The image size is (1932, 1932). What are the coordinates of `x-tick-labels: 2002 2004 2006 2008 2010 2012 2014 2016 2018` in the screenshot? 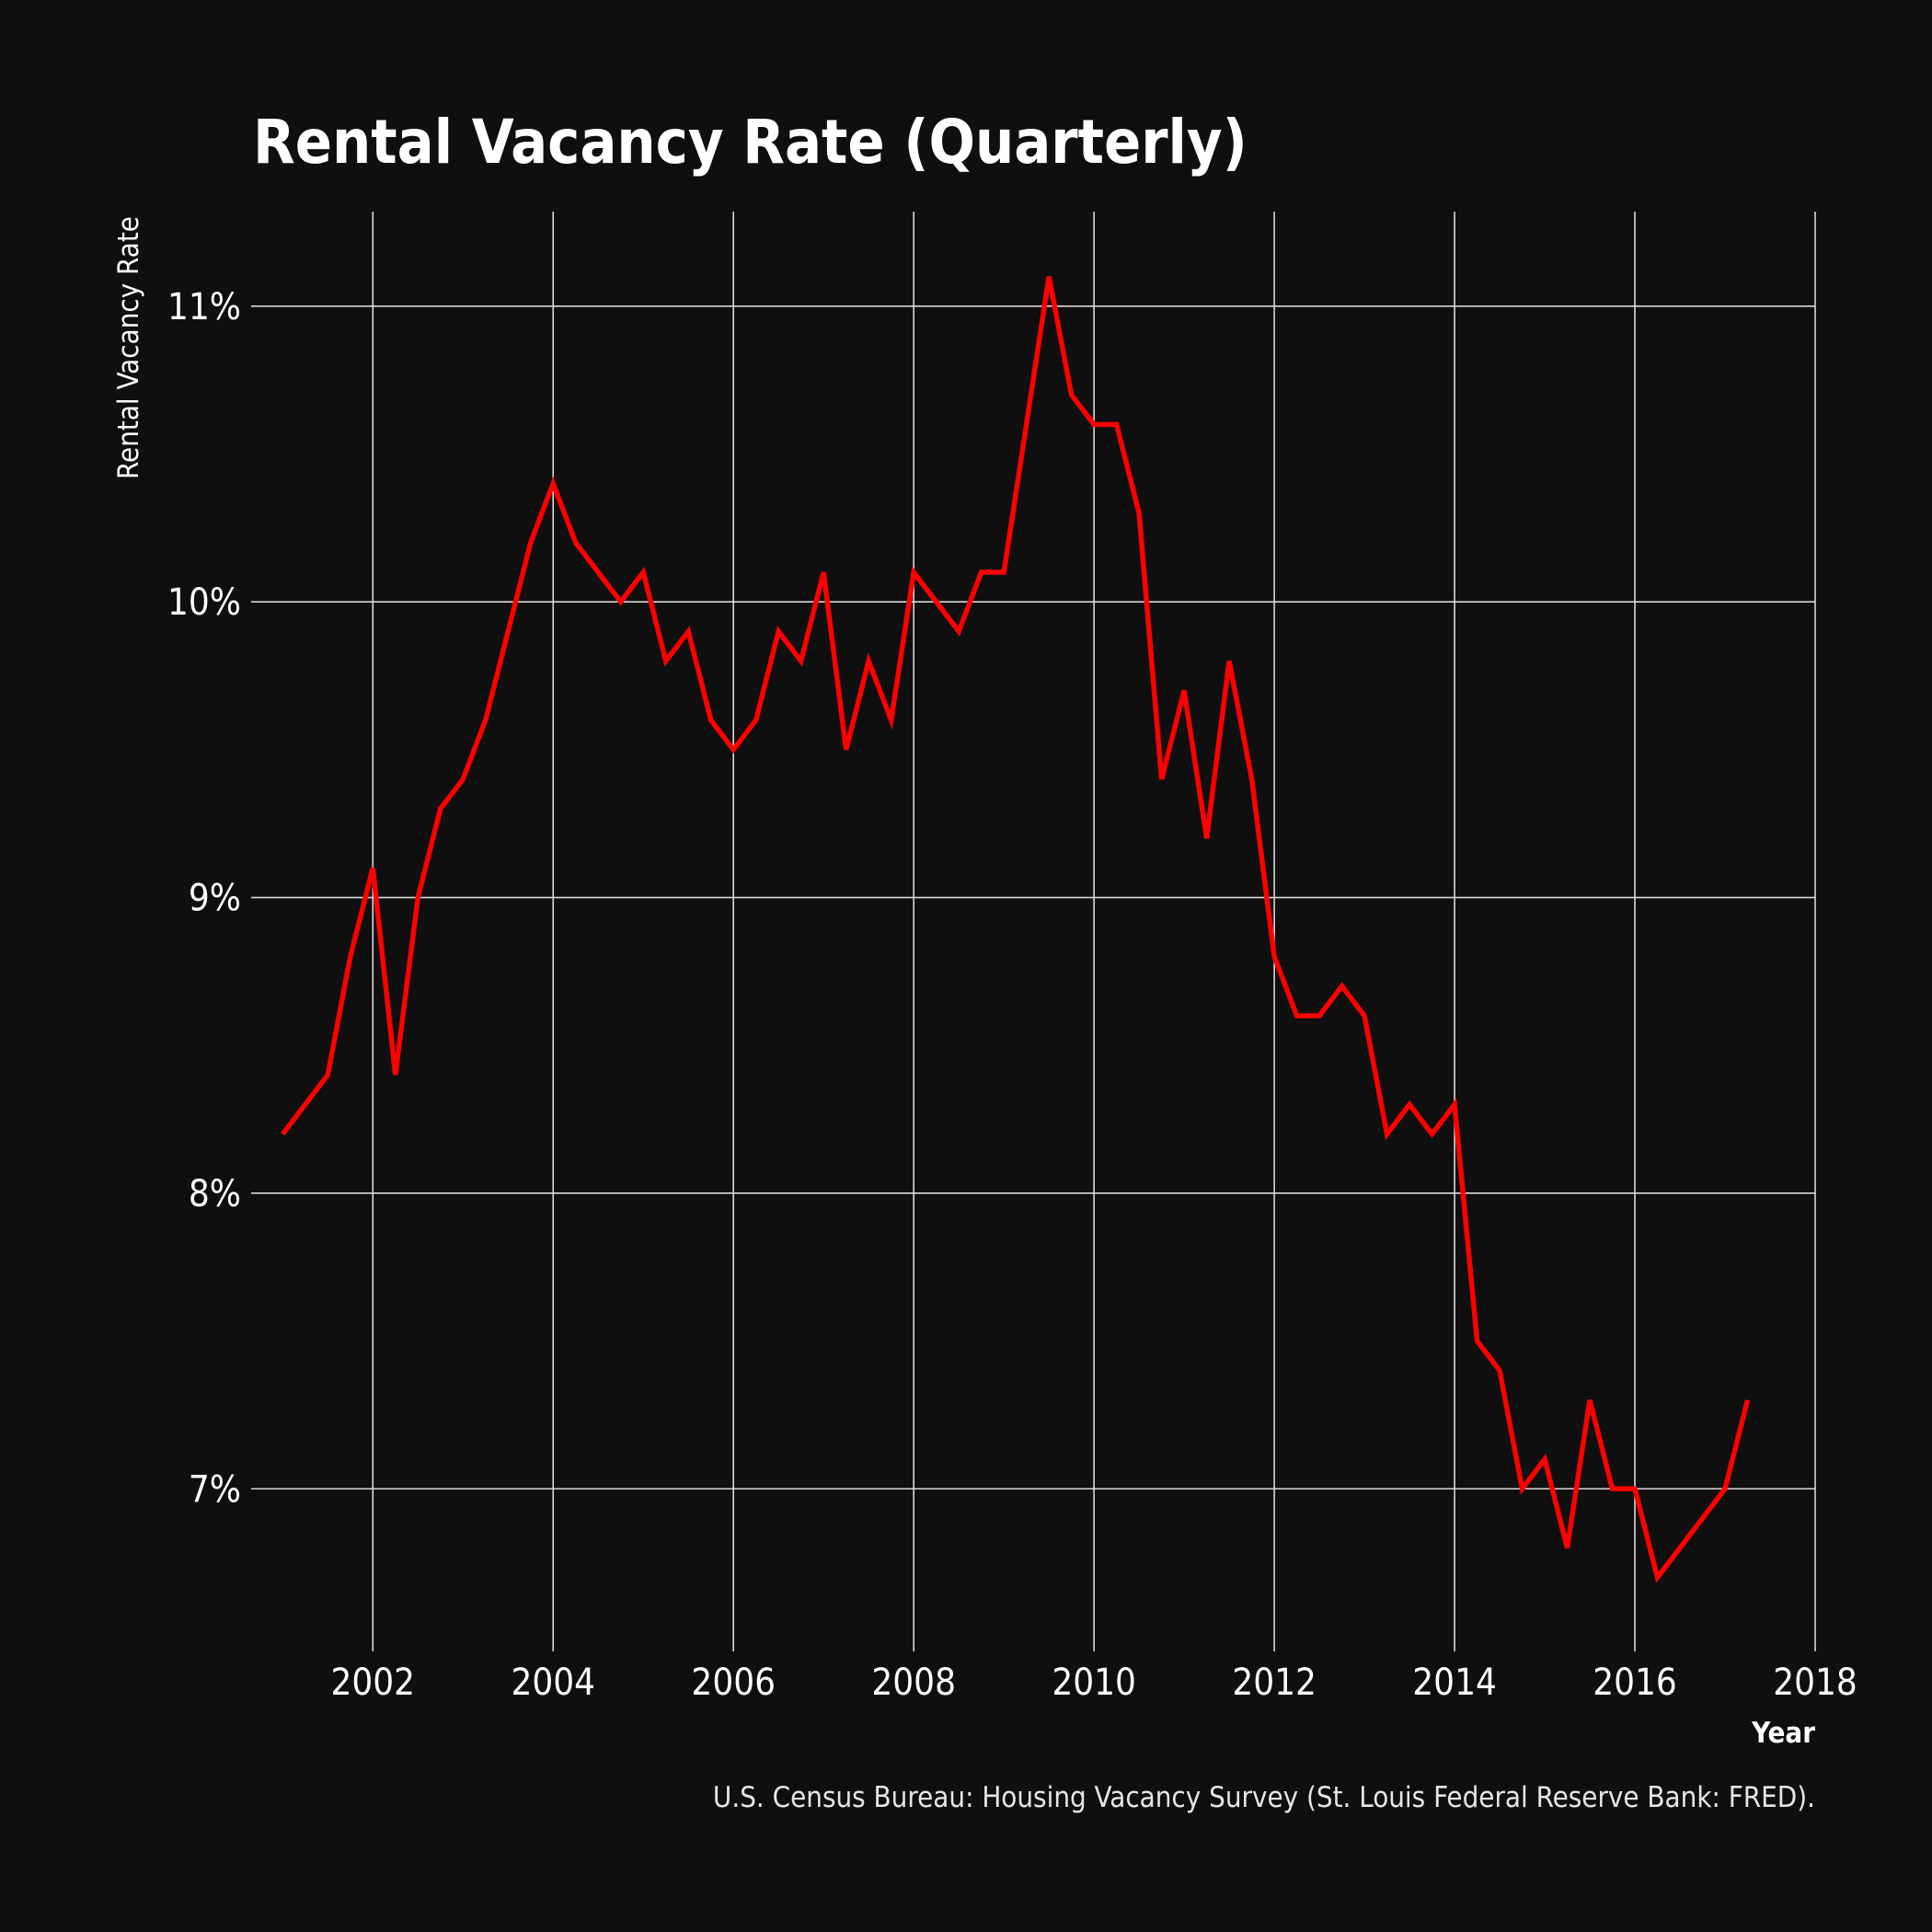 It's located at (1093, 1683).